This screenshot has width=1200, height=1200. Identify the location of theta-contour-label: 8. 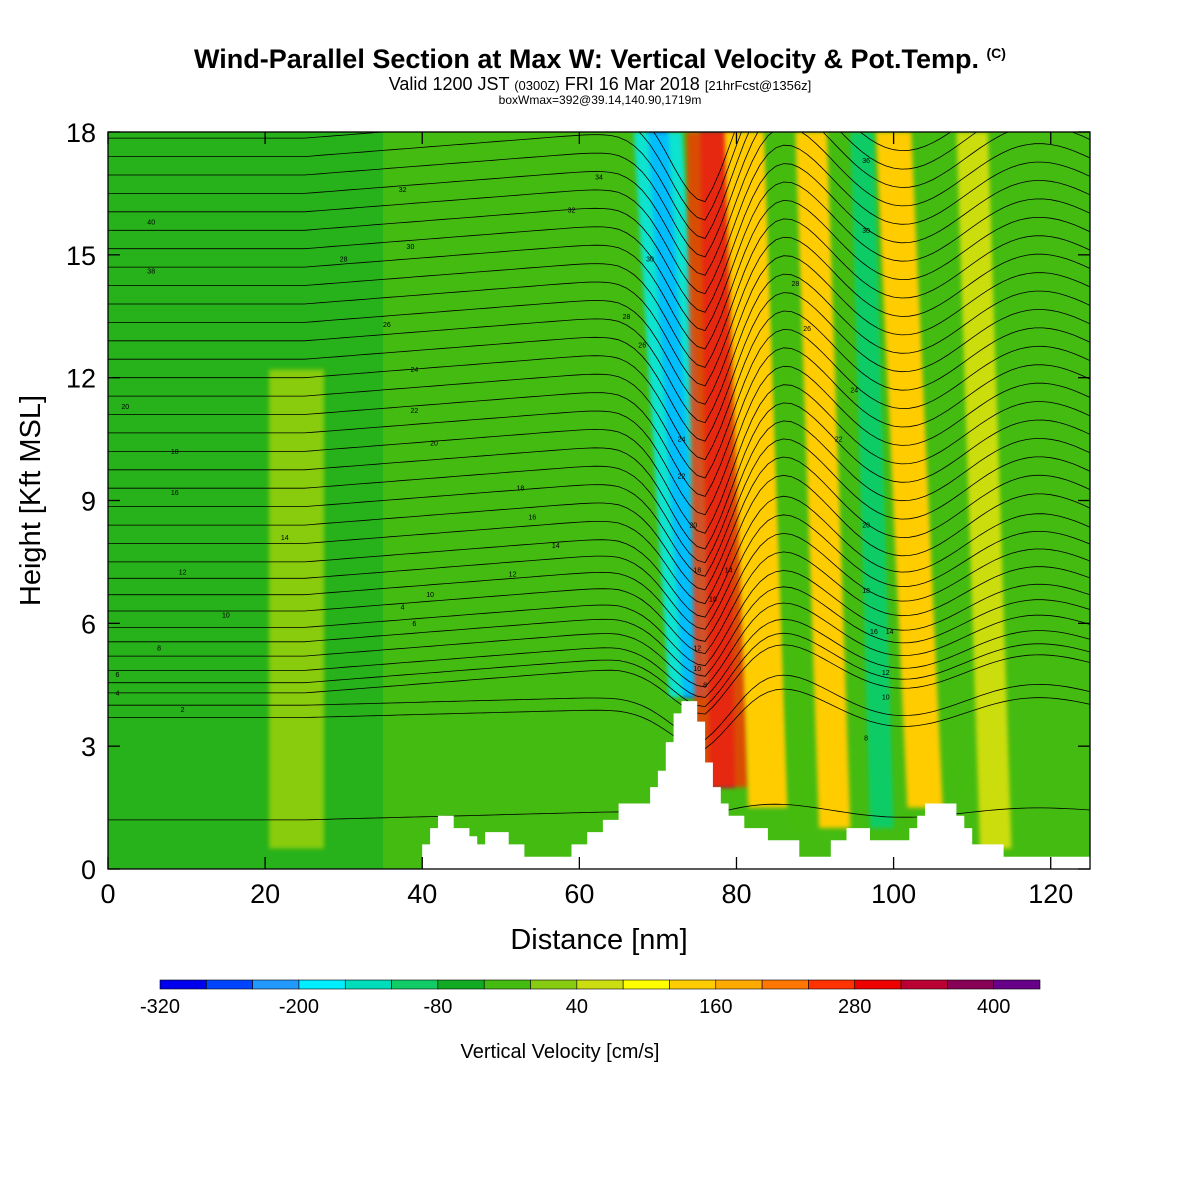
(705, 685).